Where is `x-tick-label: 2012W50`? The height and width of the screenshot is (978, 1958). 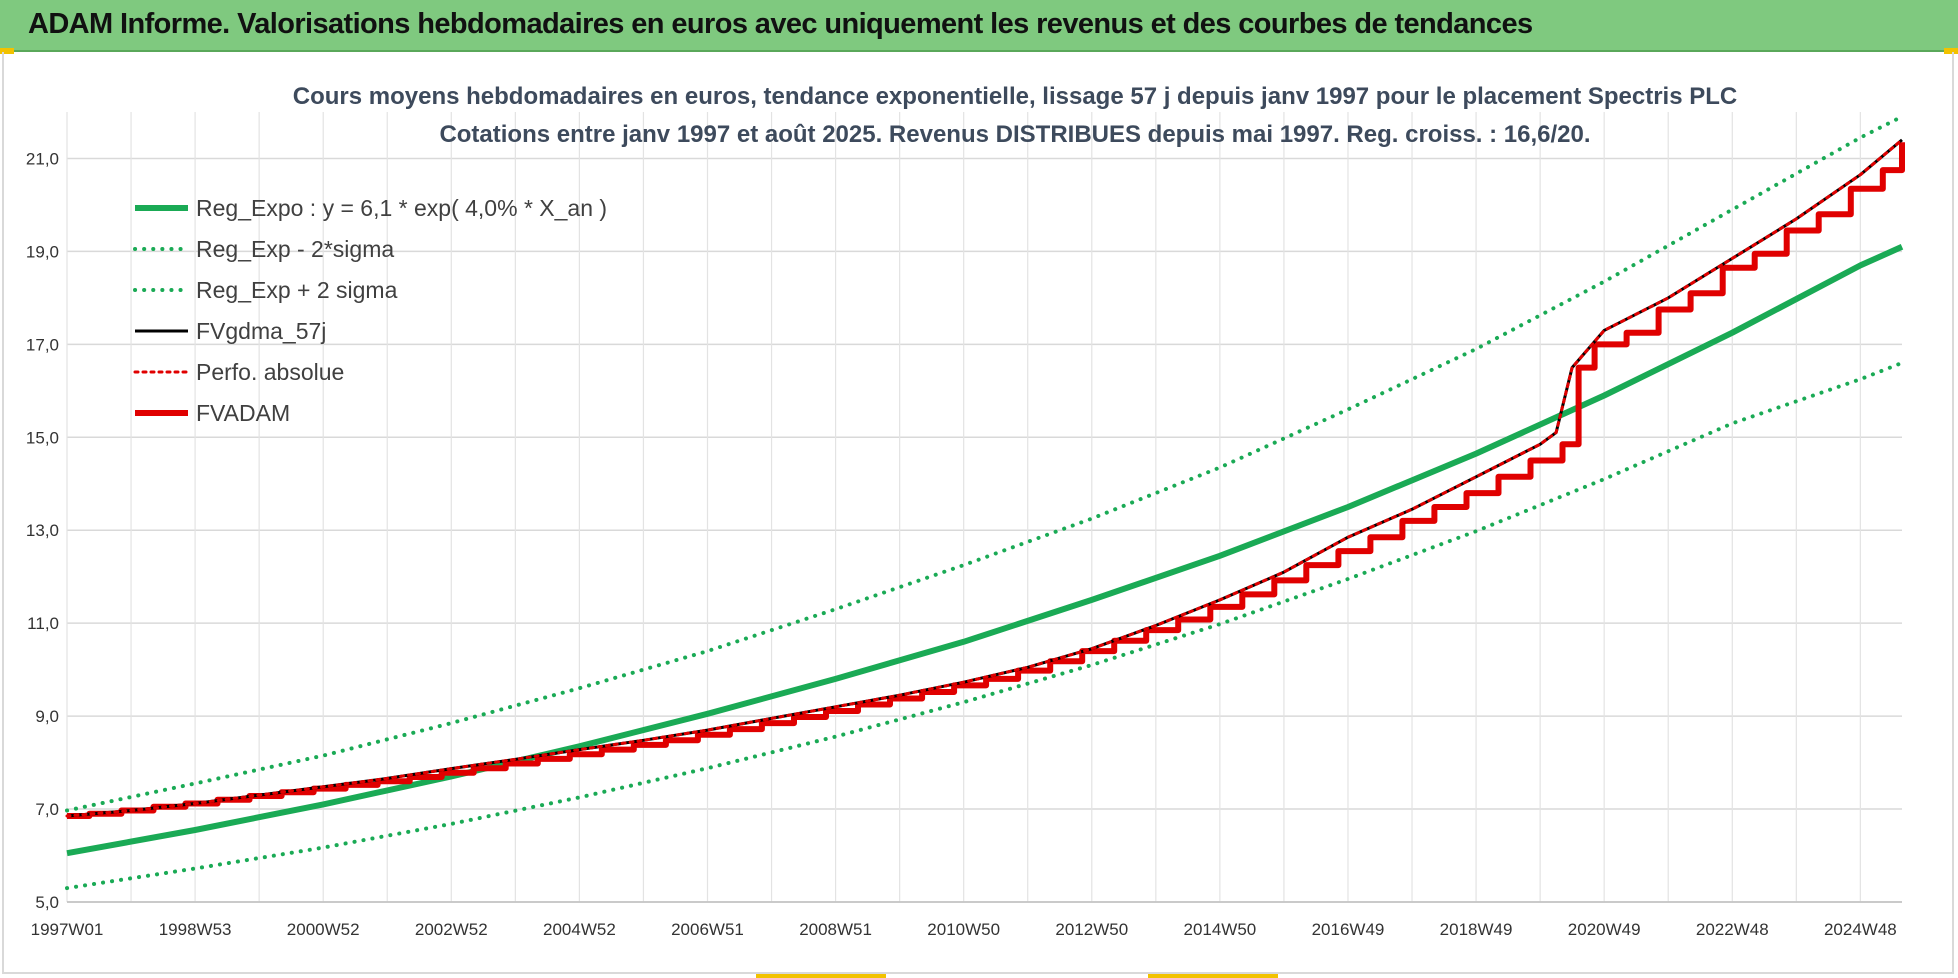 x-tick-label: 2012W50 is located at coordinates (1091, 929).